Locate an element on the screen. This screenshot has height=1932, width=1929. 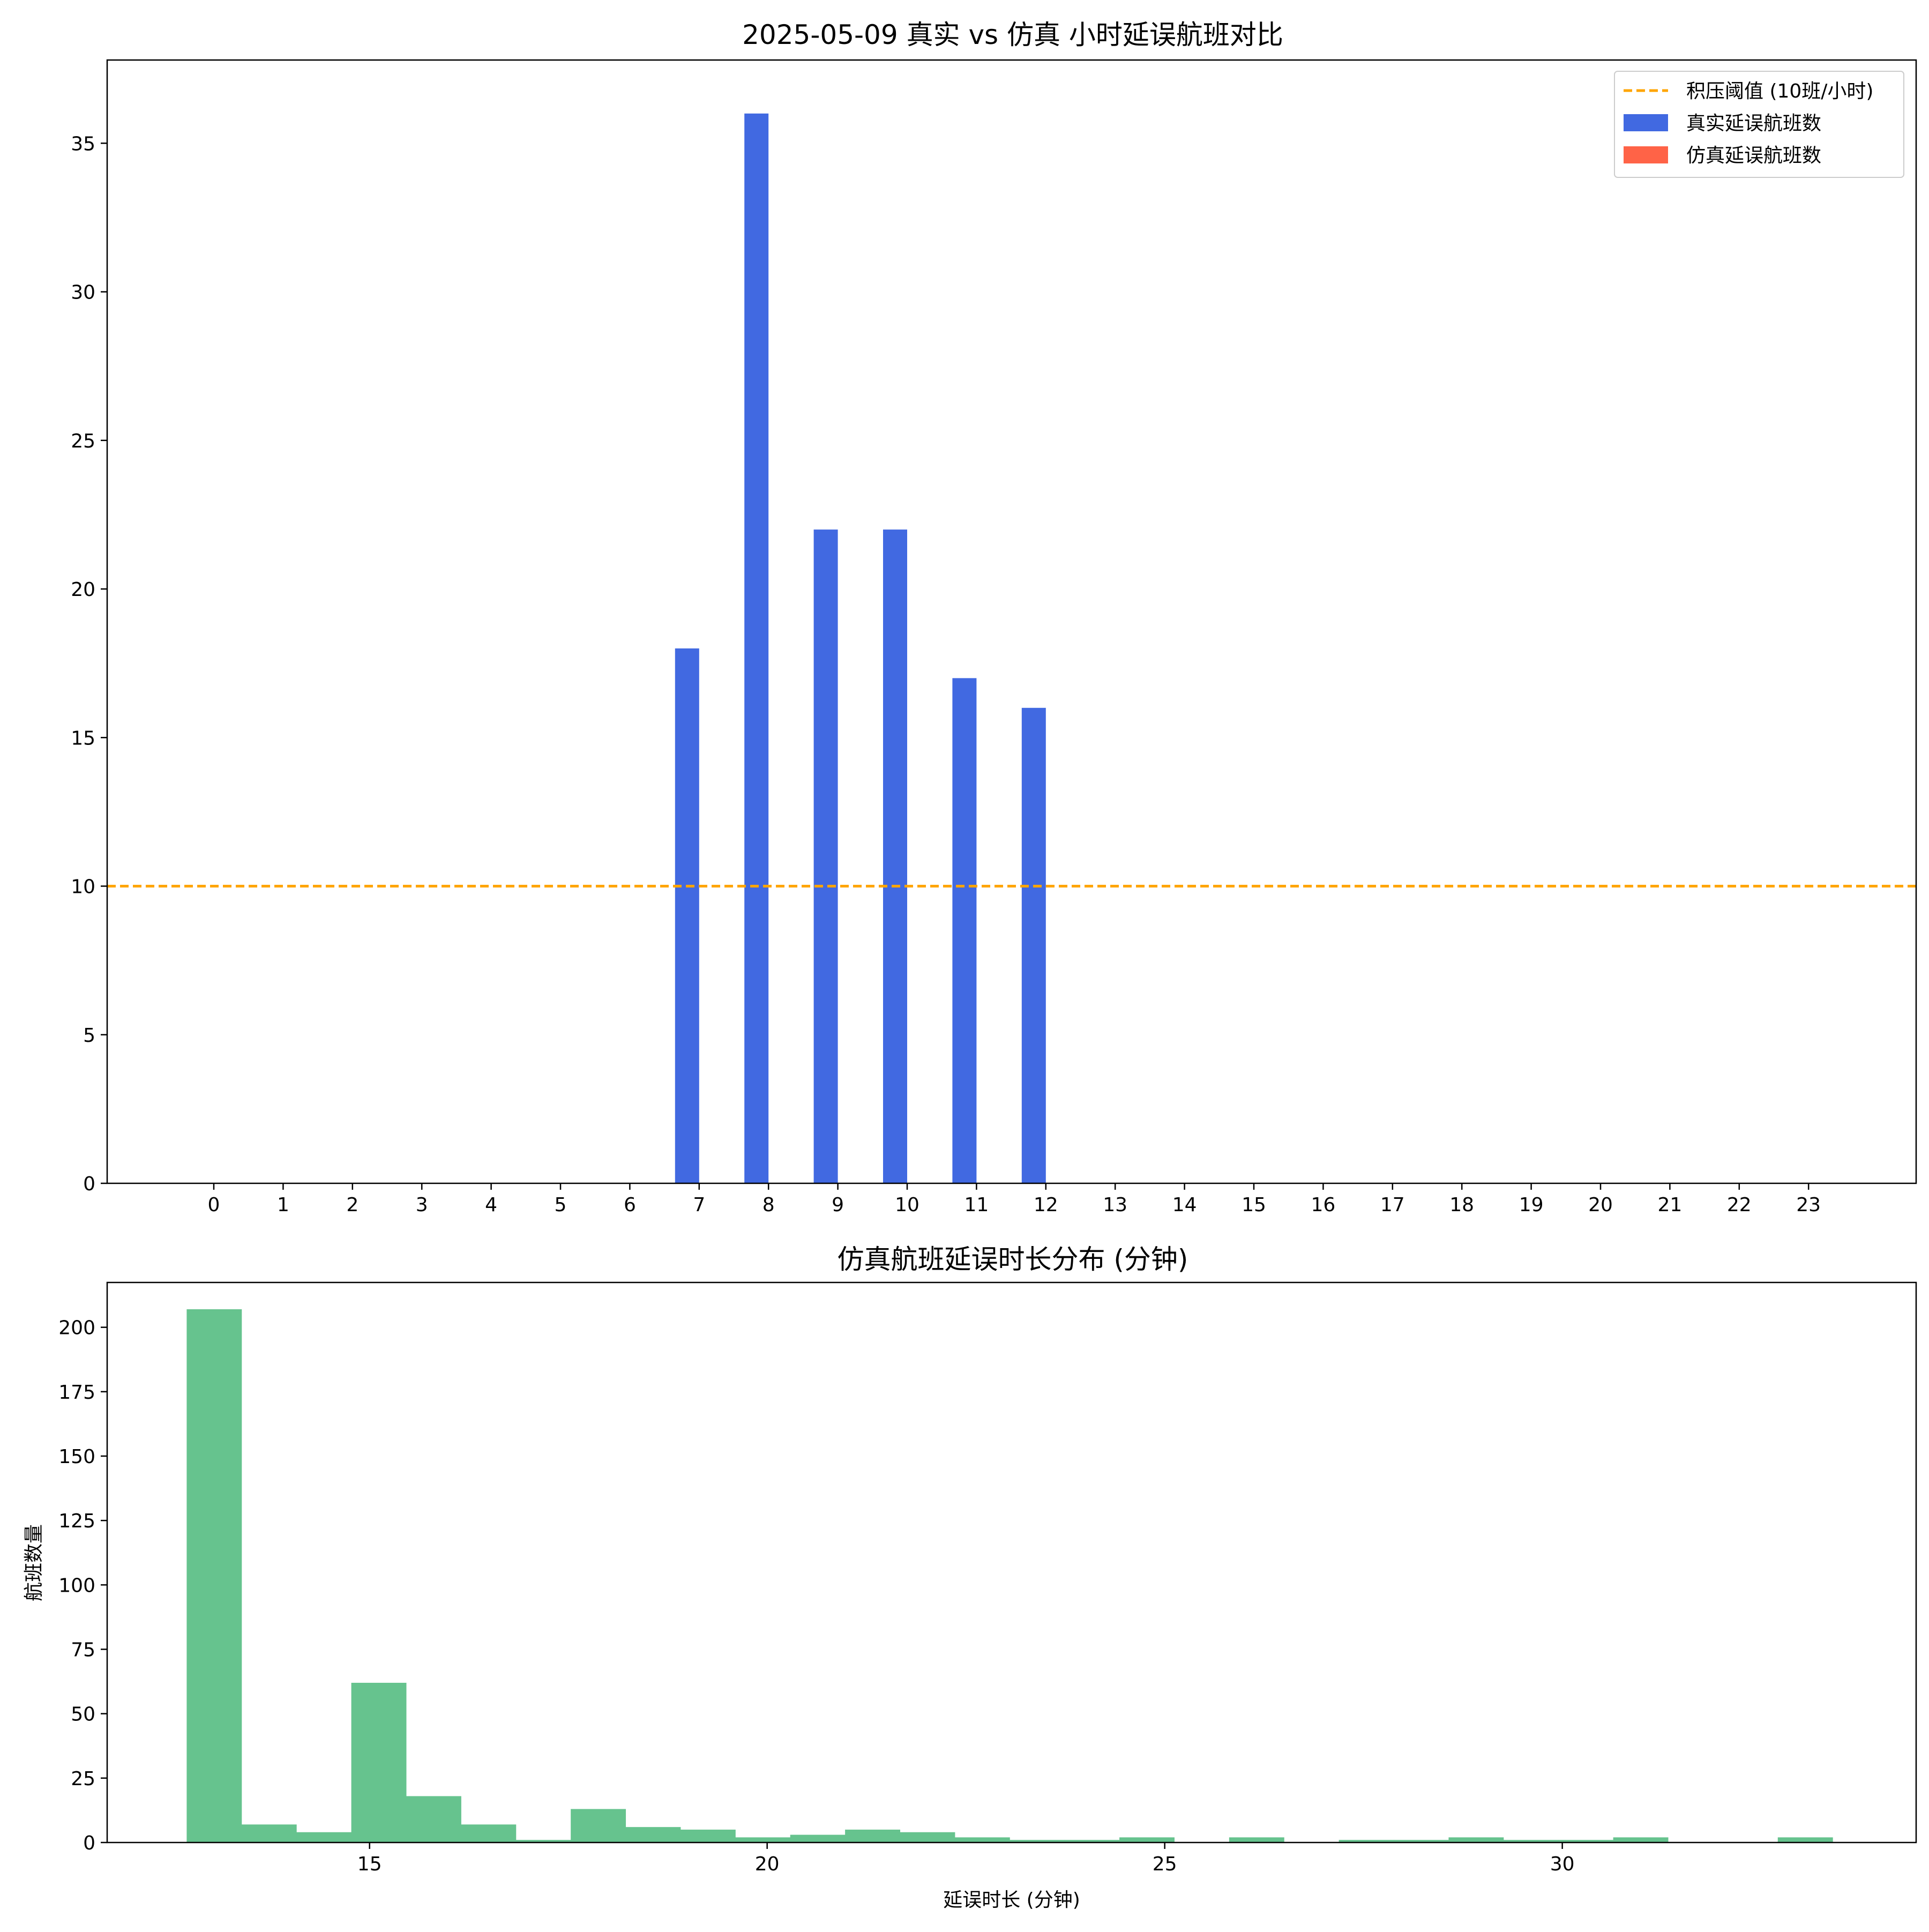
top-x-tick-label: 2 is located at coordinates (352, 1205).